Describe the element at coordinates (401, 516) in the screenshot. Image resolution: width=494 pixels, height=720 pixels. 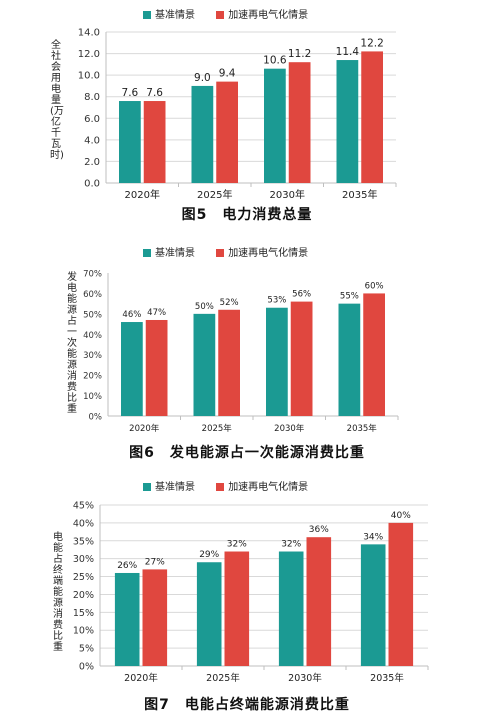
I see `chart3-data-label: 40%` at that location.